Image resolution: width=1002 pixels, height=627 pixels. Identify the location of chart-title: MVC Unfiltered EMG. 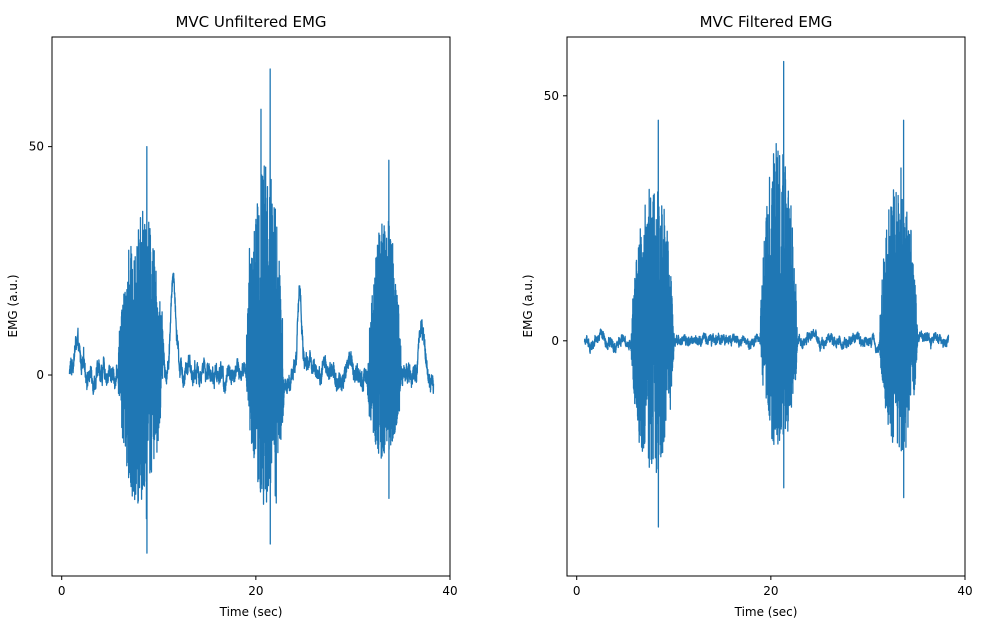
(250, 22).